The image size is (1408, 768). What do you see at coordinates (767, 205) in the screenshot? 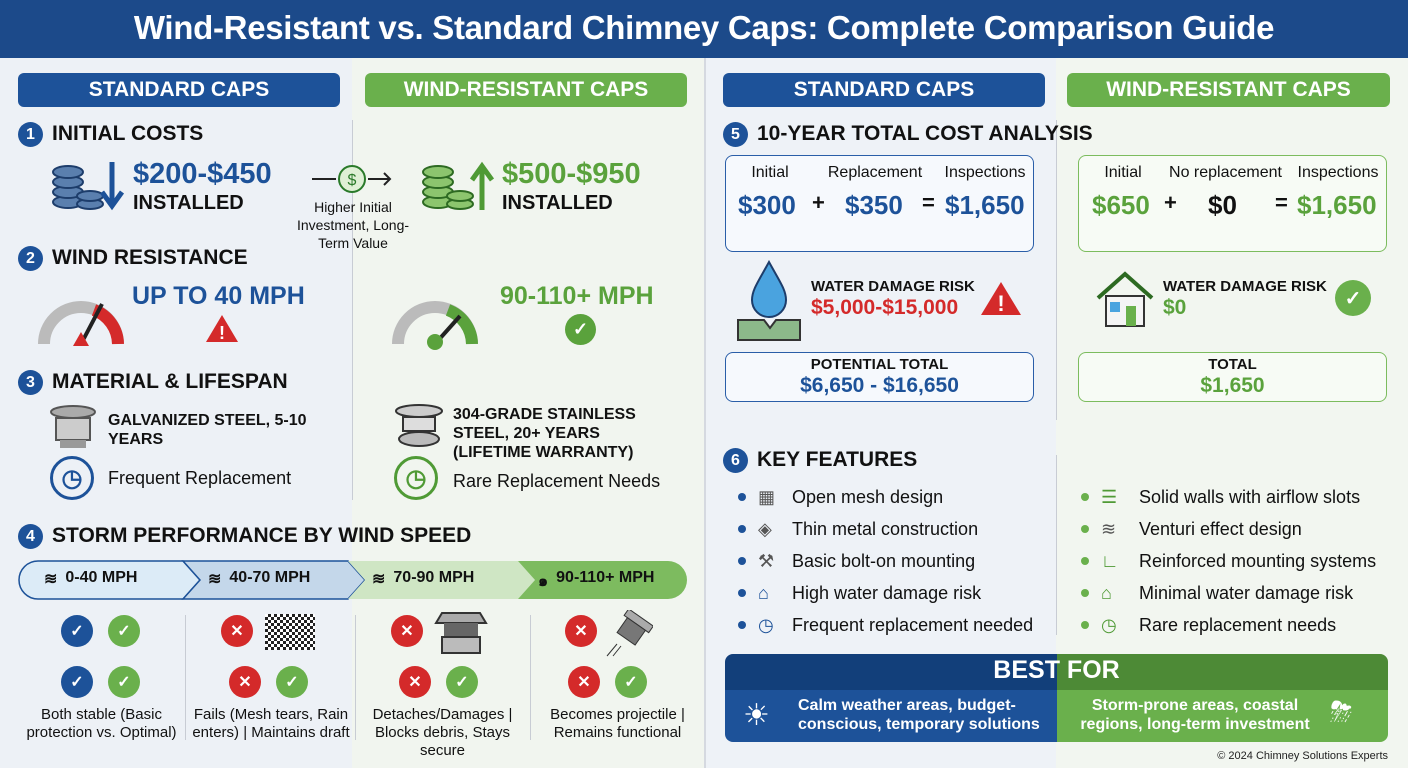
I see `cost-value: $300` at bounding box center [767, 205].